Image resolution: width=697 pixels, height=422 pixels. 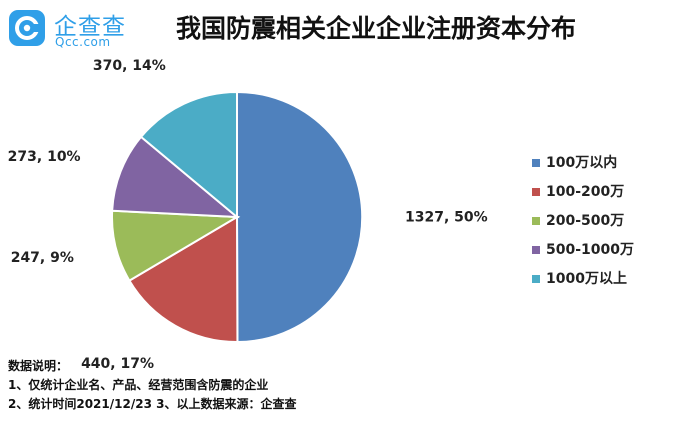 I want to click on pie-data-label: 440, 17%, so click(x=117, y=364).